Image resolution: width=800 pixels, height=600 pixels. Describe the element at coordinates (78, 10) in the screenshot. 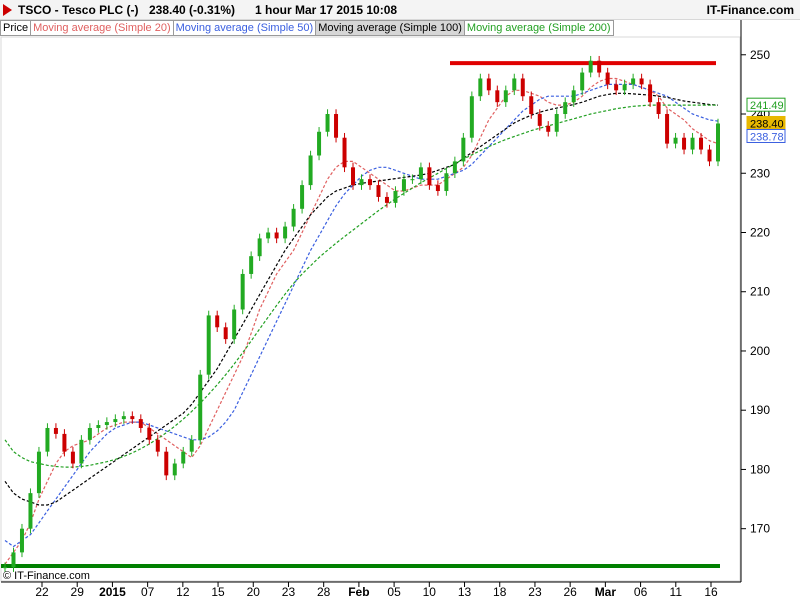

I see `symbol-name: TSCO - Tesco PLC (-)` at that location.